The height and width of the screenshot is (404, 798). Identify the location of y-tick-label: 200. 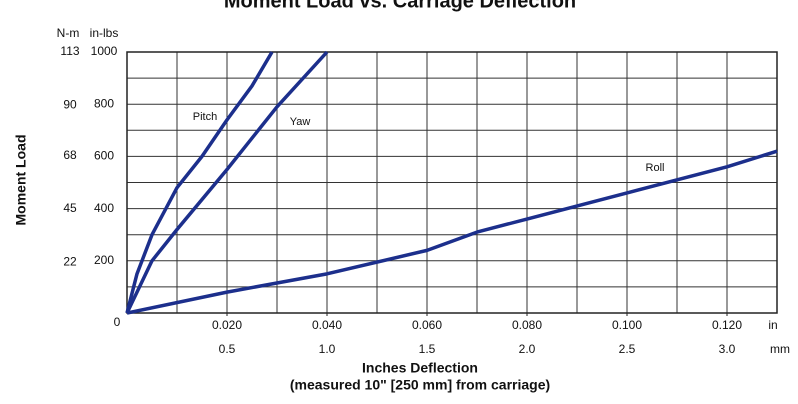
(104, 260).